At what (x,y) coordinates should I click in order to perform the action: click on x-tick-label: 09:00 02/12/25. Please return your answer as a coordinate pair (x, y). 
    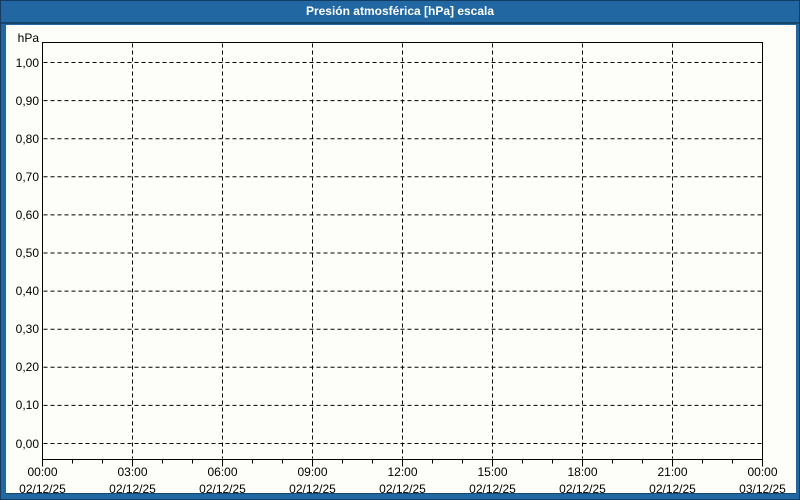
    Looking at the image, I should click on (313, 481).